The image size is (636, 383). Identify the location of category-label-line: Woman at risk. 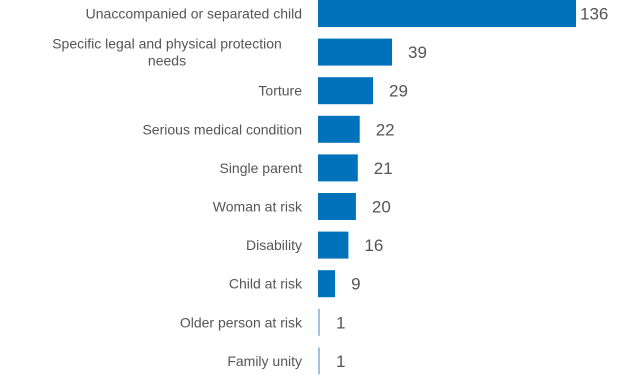
(258, 207).